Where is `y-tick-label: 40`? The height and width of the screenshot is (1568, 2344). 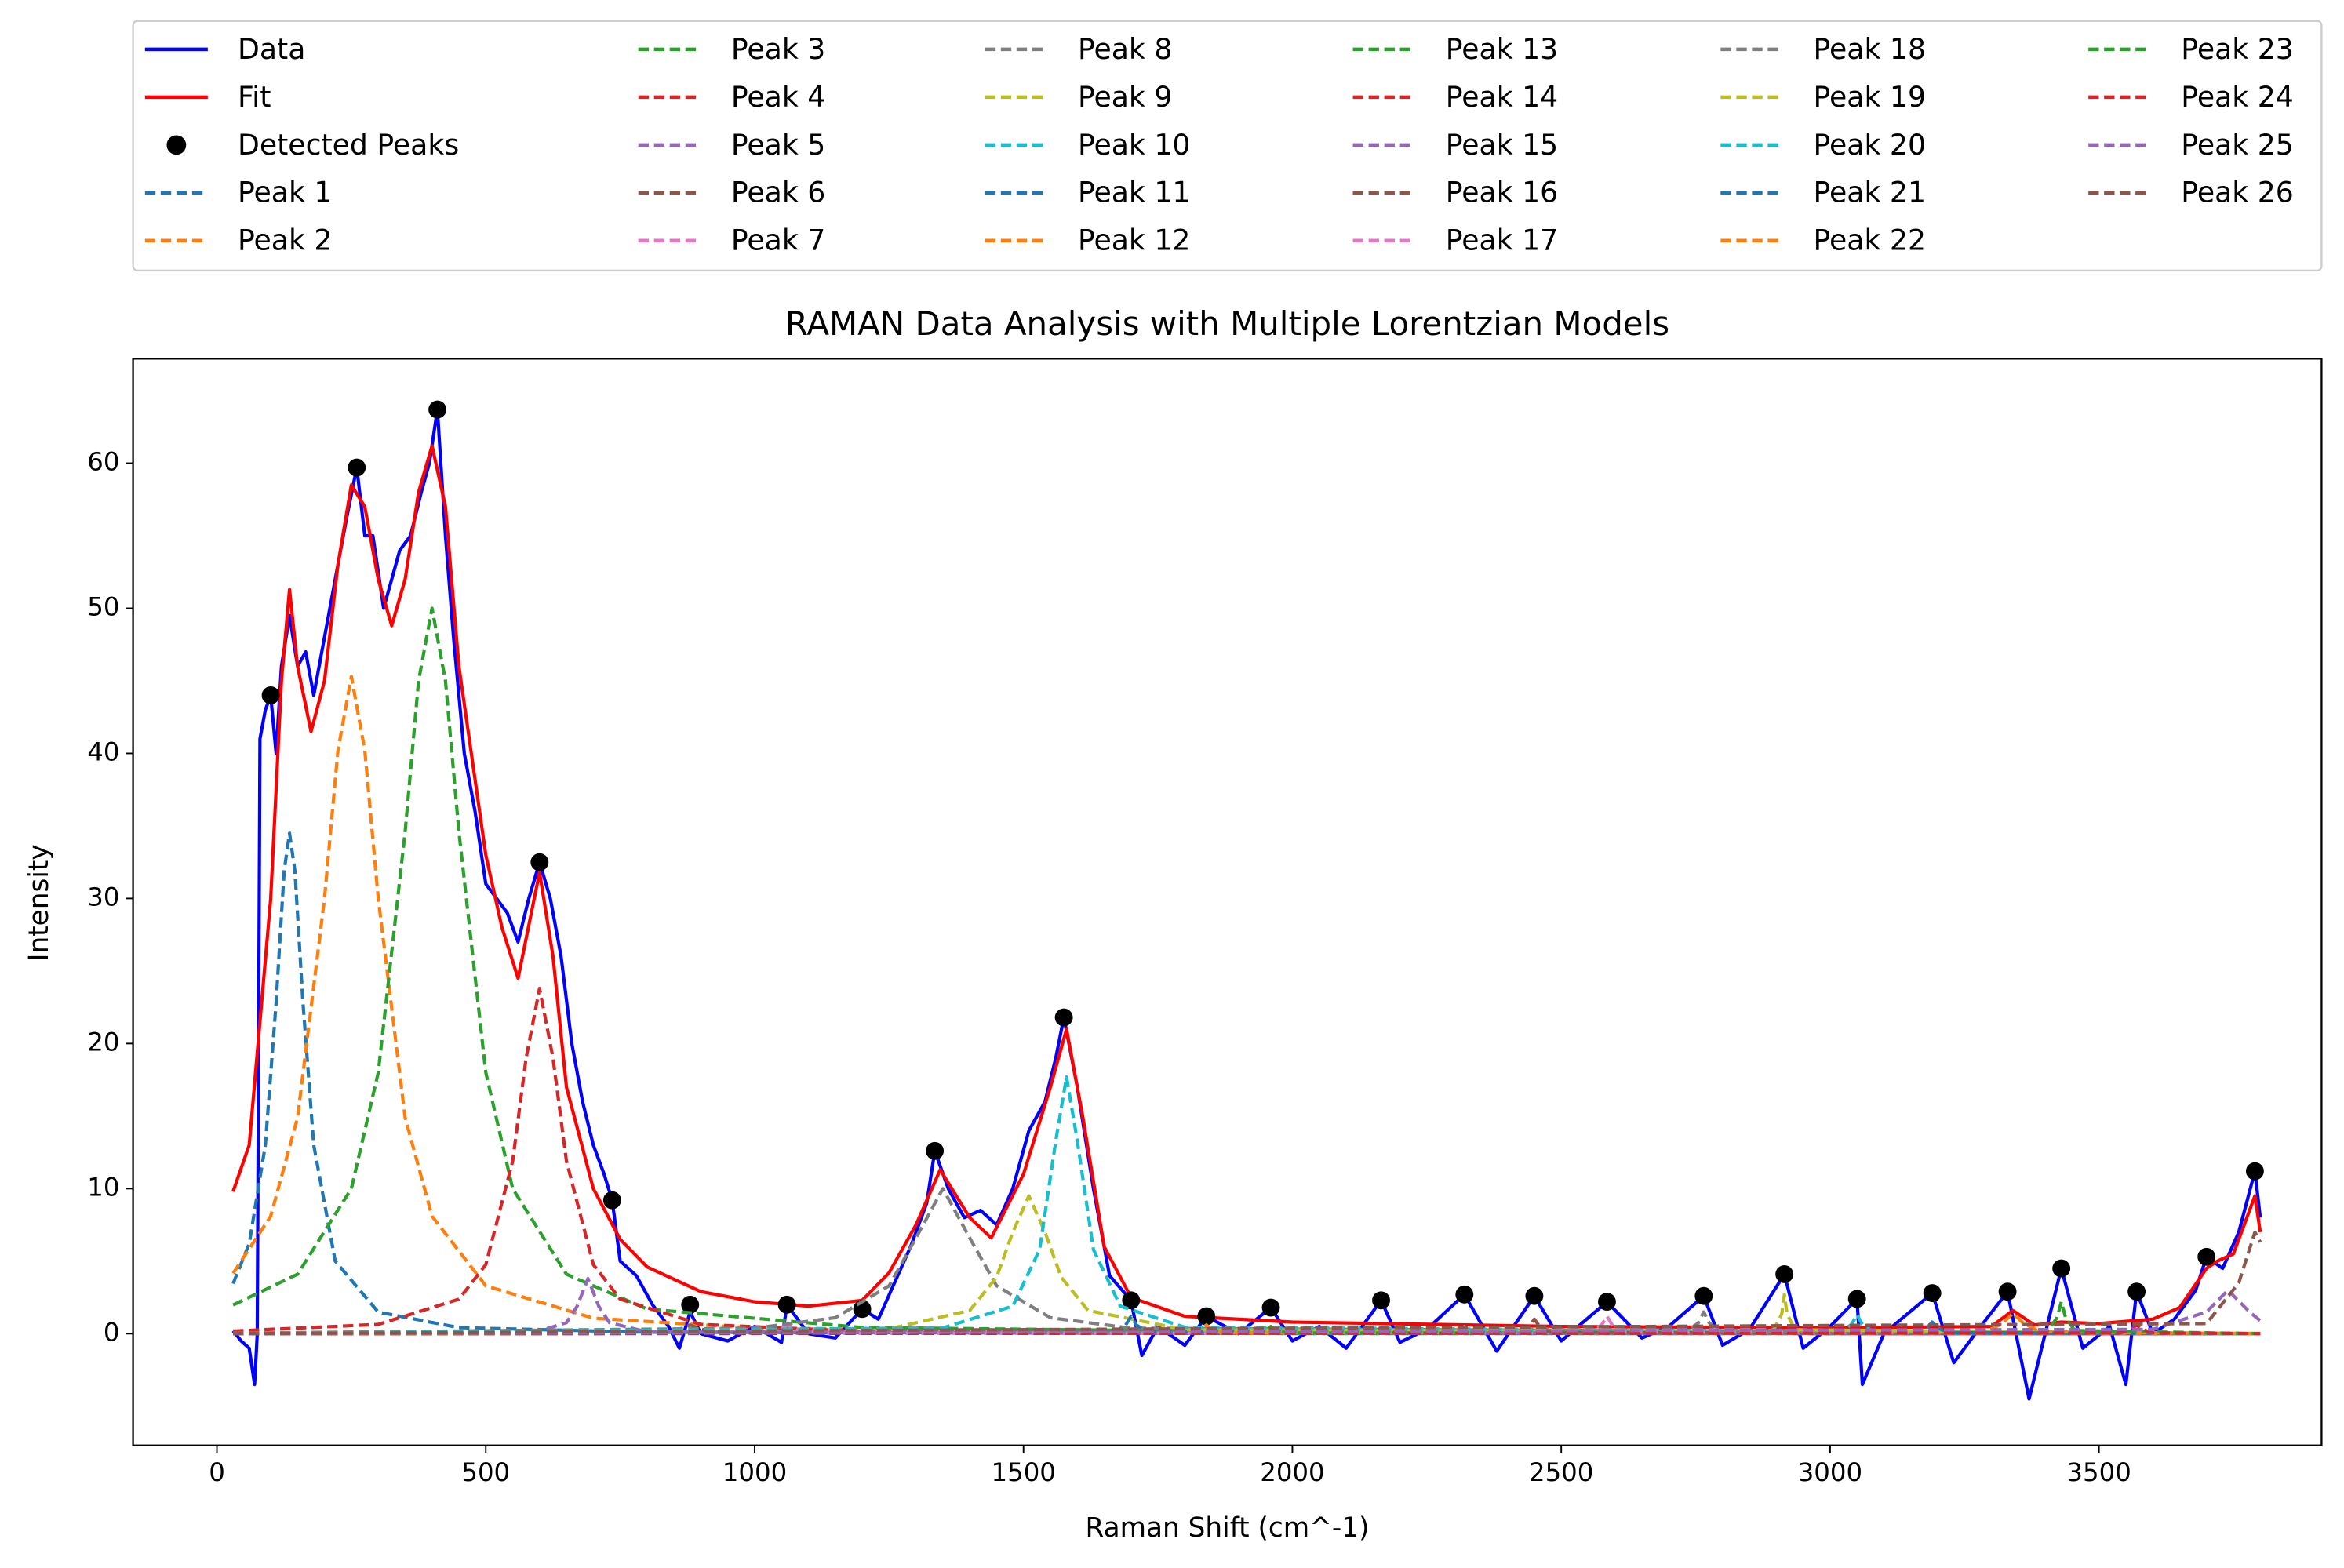
y-tick-label: 40 is located at coordinates (103, 751).